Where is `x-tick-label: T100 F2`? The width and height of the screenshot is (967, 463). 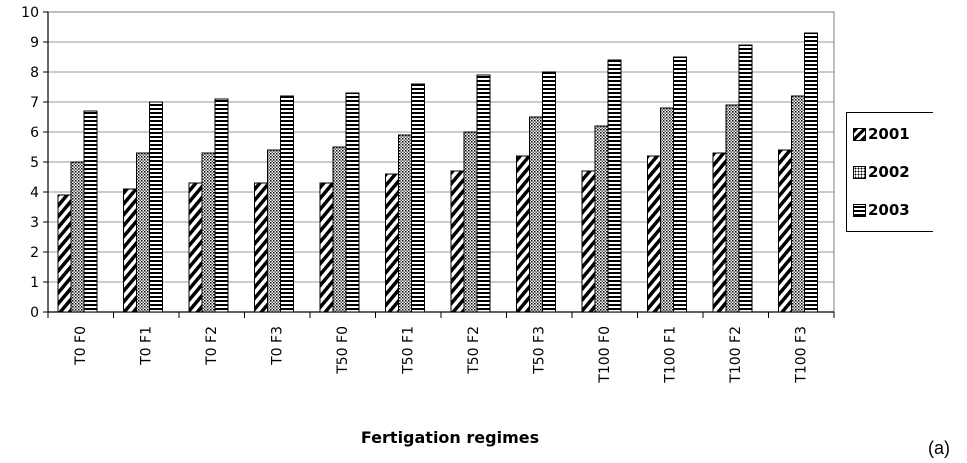 x-tick-label: T100 F2 is located at coordinates (736, 355).